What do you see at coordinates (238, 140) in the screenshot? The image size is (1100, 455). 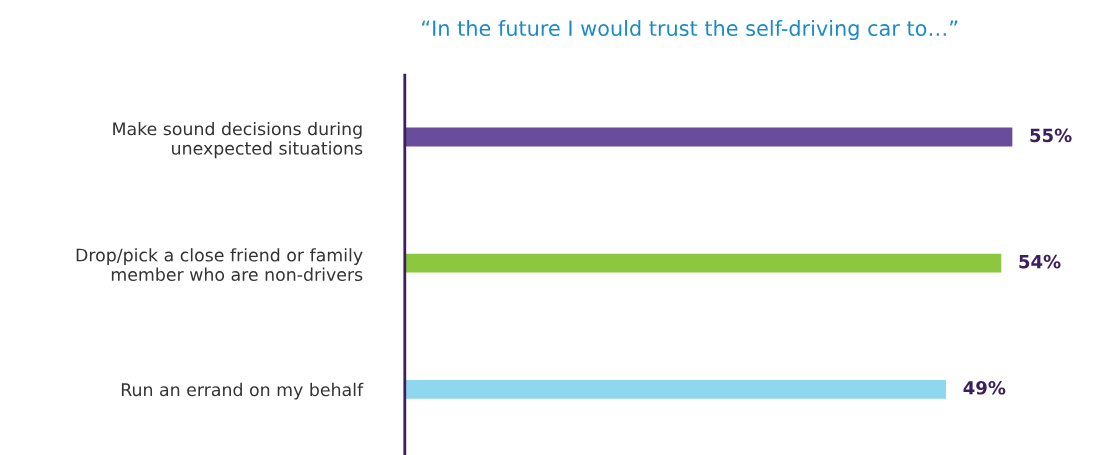 I see `y-tick-label: Make sound decisions during unexpected situations` at bounding box center [238, 140].